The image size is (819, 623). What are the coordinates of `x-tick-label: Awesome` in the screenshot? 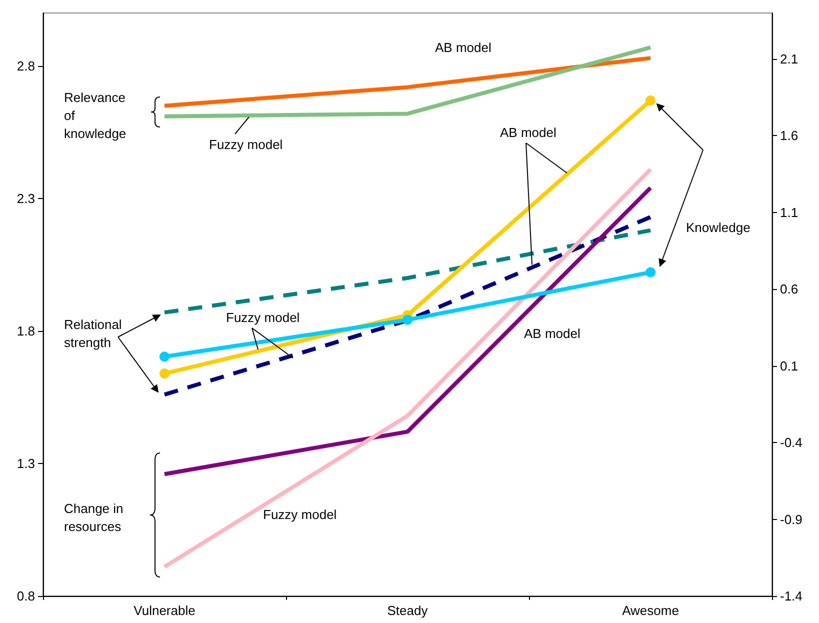 It's located at (650, 610).